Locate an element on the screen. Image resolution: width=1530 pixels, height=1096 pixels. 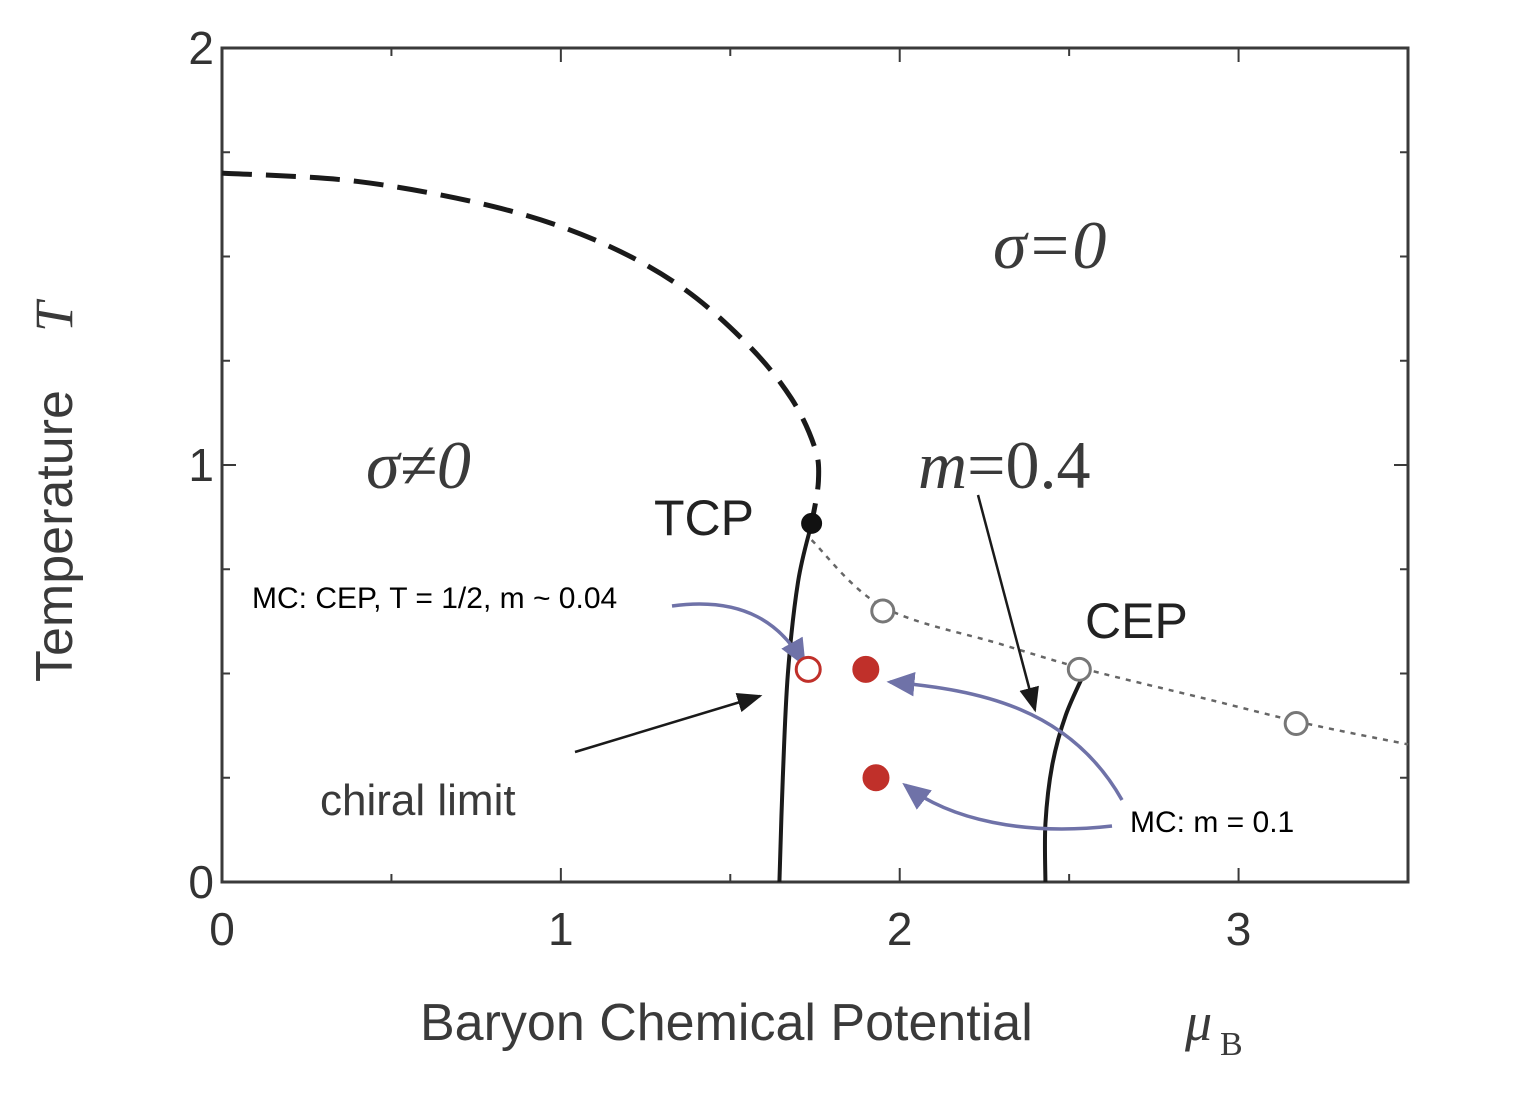
x-axis-title: Baryon Chemical Potential is located at coordinates (726, 1023).